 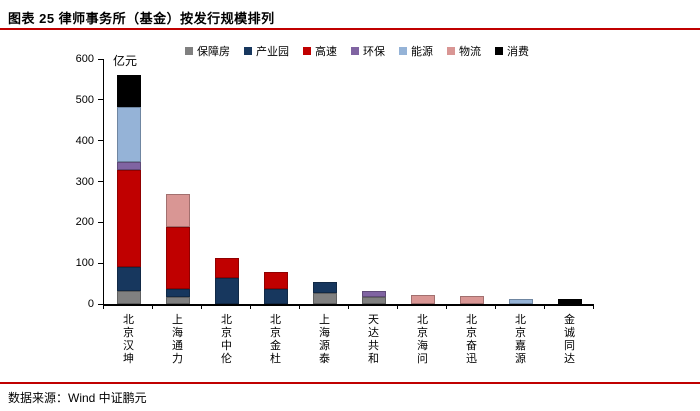 I want to click on category-label: 北 京 中 伦, so click(x=226, y=339).